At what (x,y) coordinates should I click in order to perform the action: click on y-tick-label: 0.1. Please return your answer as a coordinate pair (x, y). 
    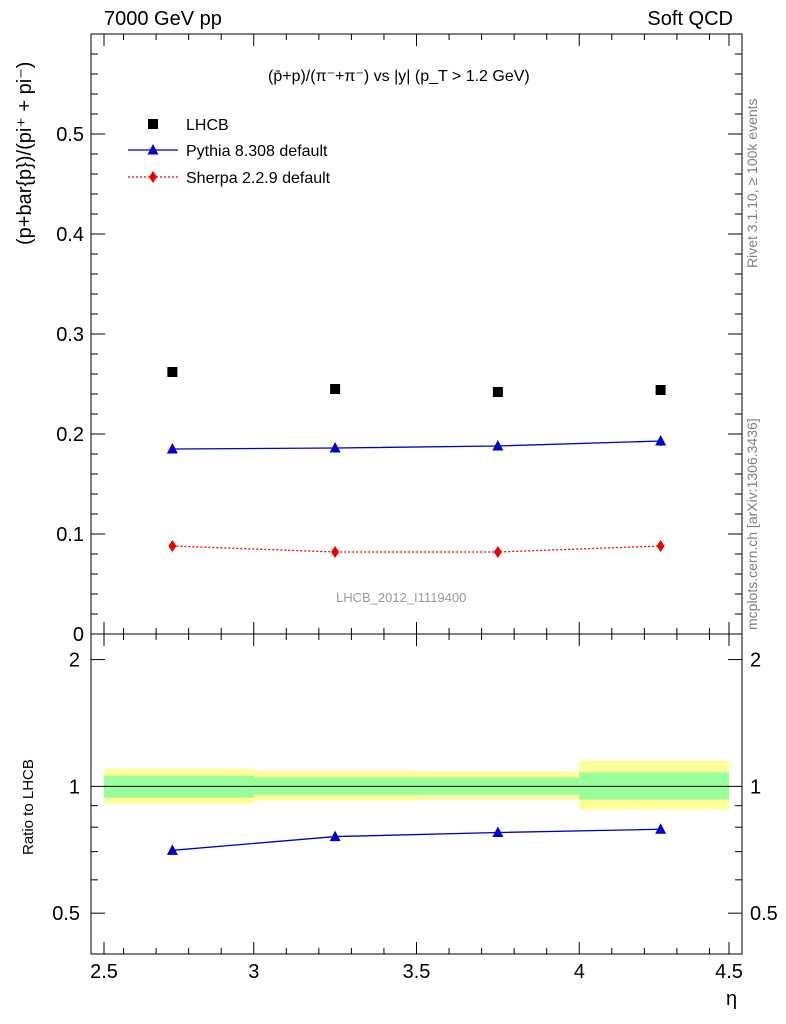
    Looking at the image, I should click on (70, 535).